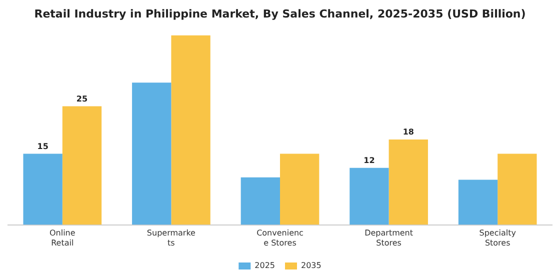 This screenshot has width=560, height=280. What do you see at coordinates (82, 99) in the screenshot?
I see `data-label: 25` at bounding box center [82, 99].